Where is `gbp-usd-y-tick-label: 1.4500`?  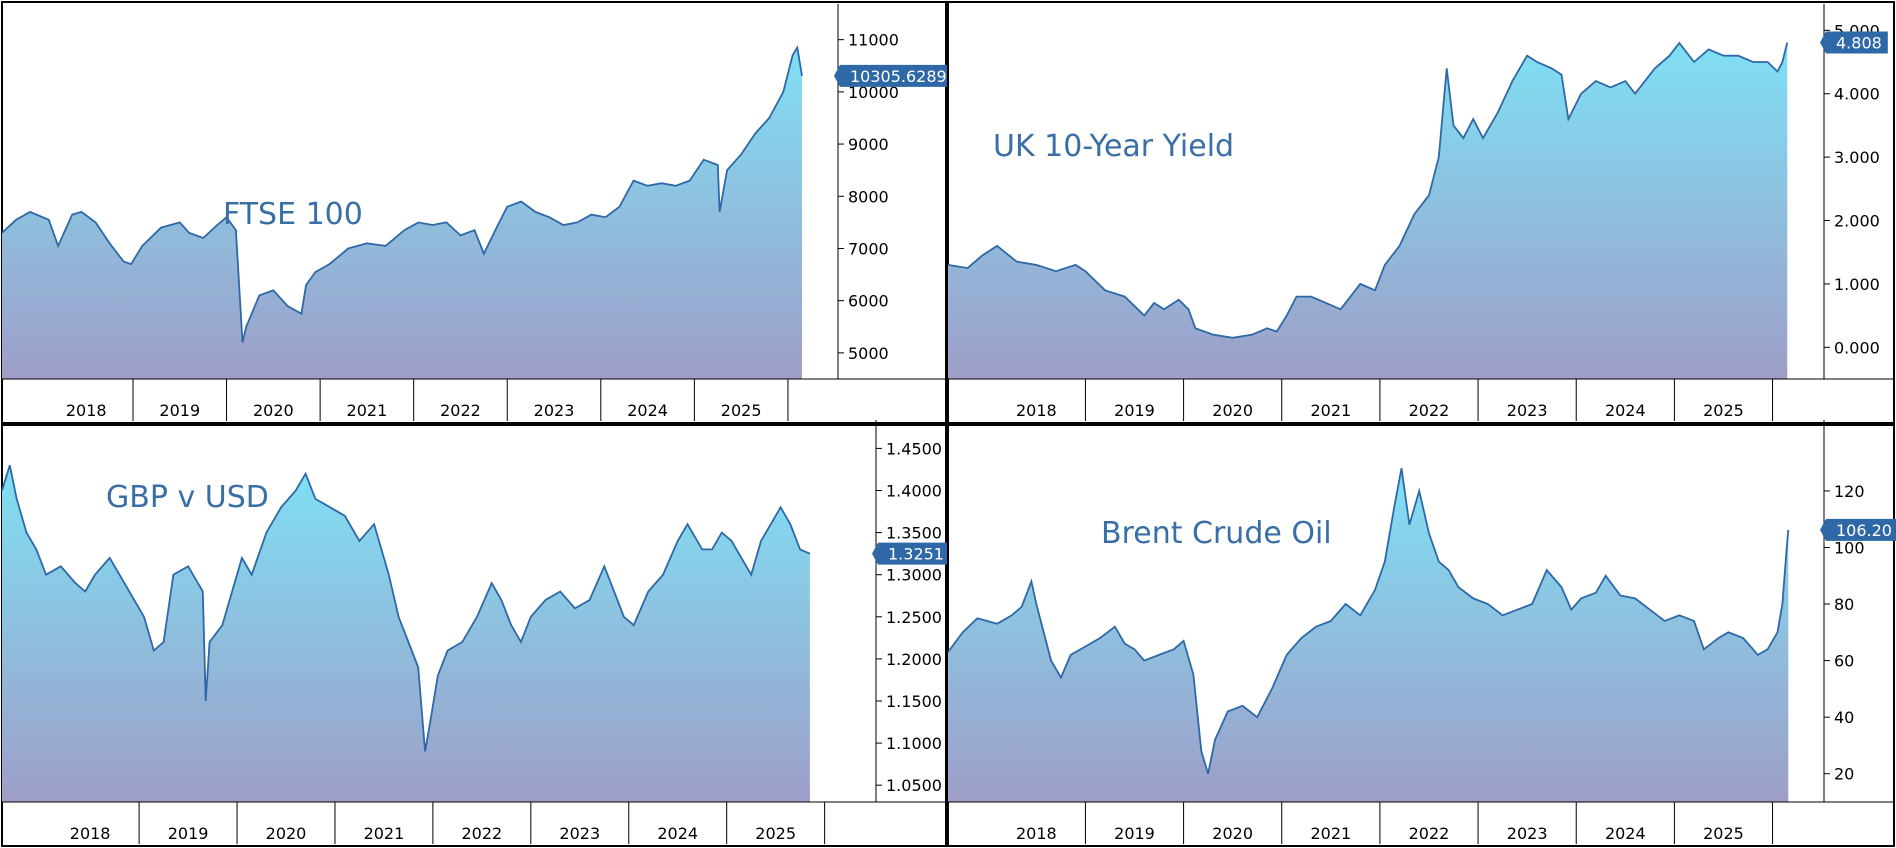
gbp-usd-y-tick-label: 1.4500 is located at coordinates (914, 448).